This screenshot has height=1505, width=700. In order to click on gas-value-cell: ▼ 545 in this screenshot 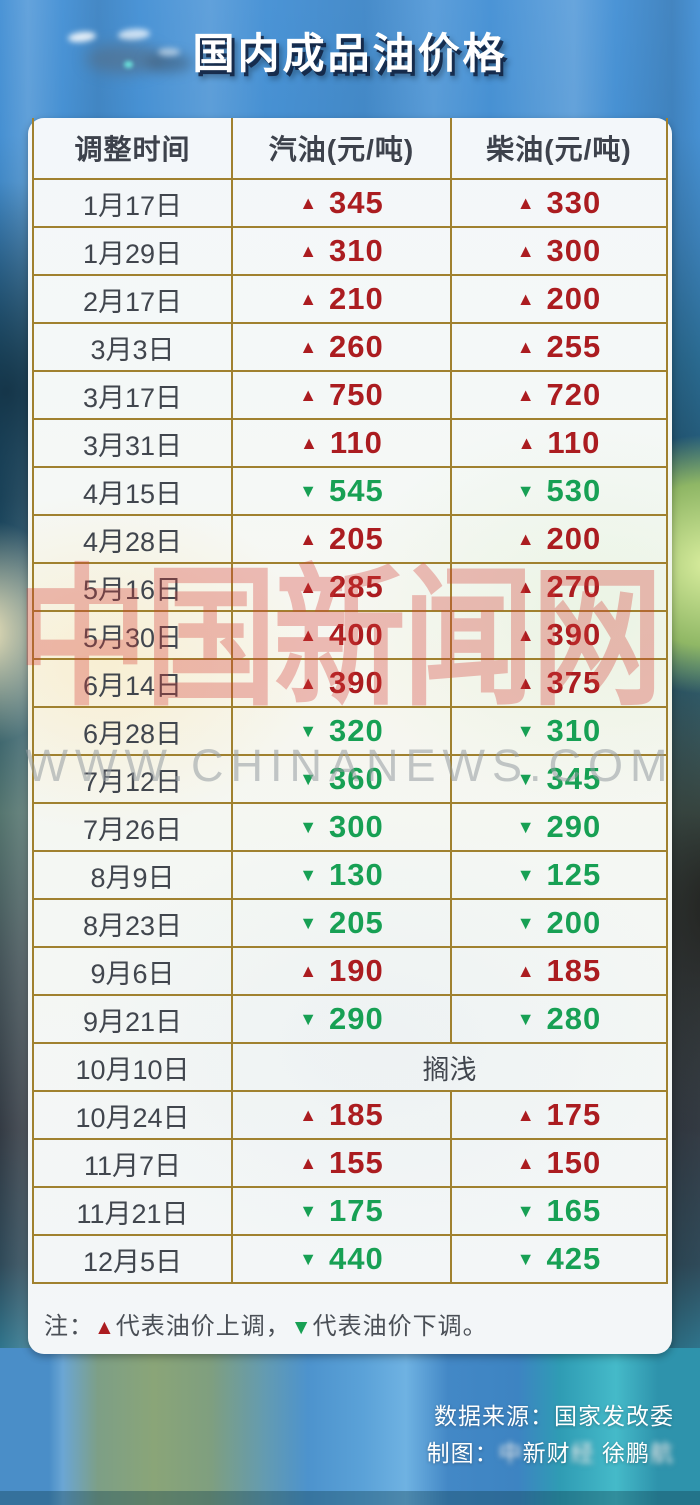, I will do `click(342, 492)`.